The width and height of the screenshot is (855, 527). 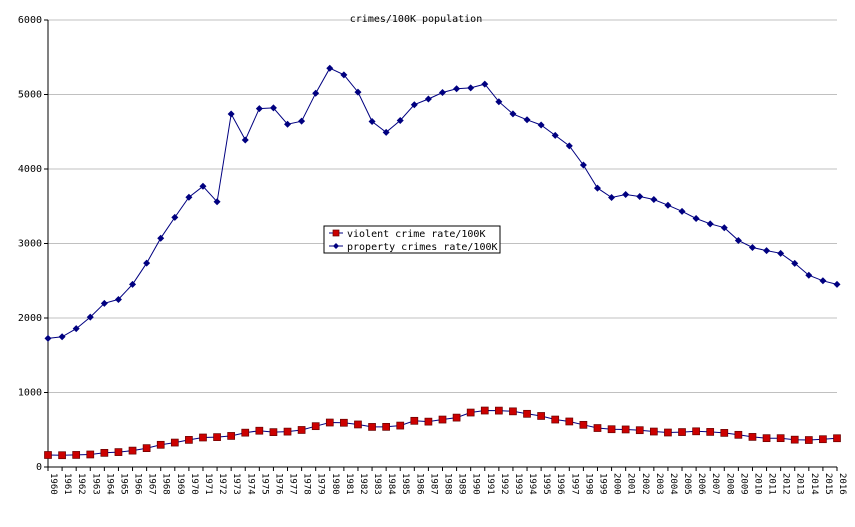 I want to click on y-tick-label: 5000, so click(x=30, y=95).